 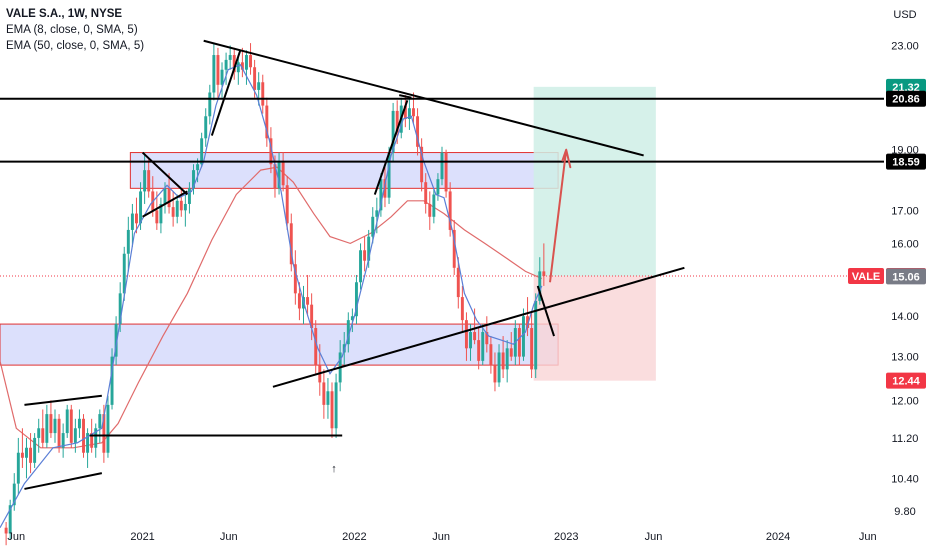 What do you see at coordinates (75, 46) in the screenshot?
I see `ema-slow-label: EMA (50, close, 0, SMA, 5)` at bounding box center [75, 46].